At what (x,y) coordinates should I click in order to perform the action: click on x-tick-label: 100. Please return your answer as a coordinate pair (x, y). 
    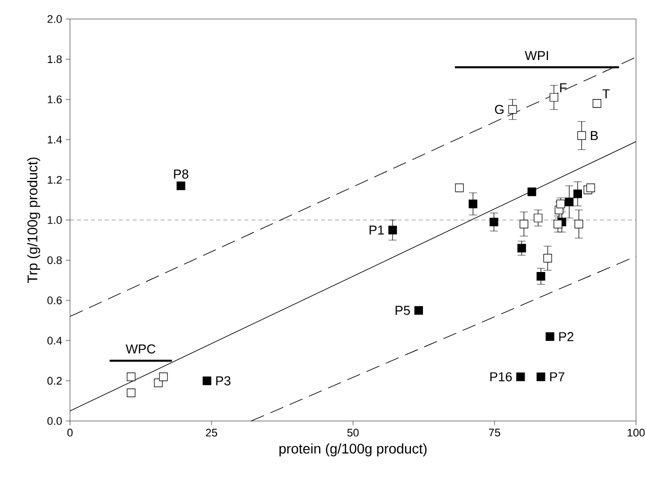
    Looking at the image, I should click on (636, 432).